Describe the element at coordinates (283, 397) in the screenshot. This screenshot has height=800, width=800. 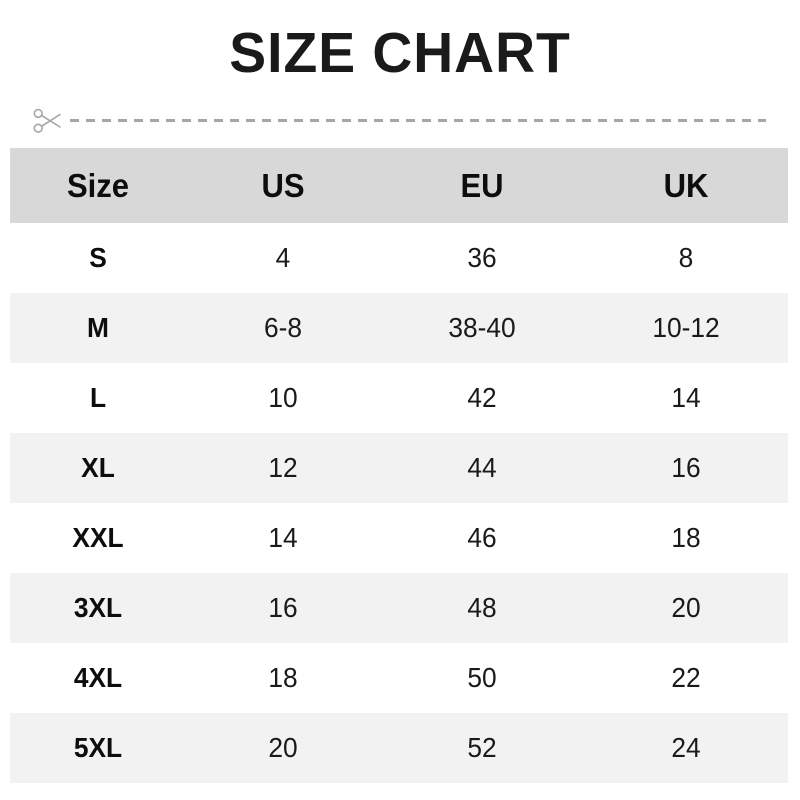
I see `cell-us: 10` at that location.